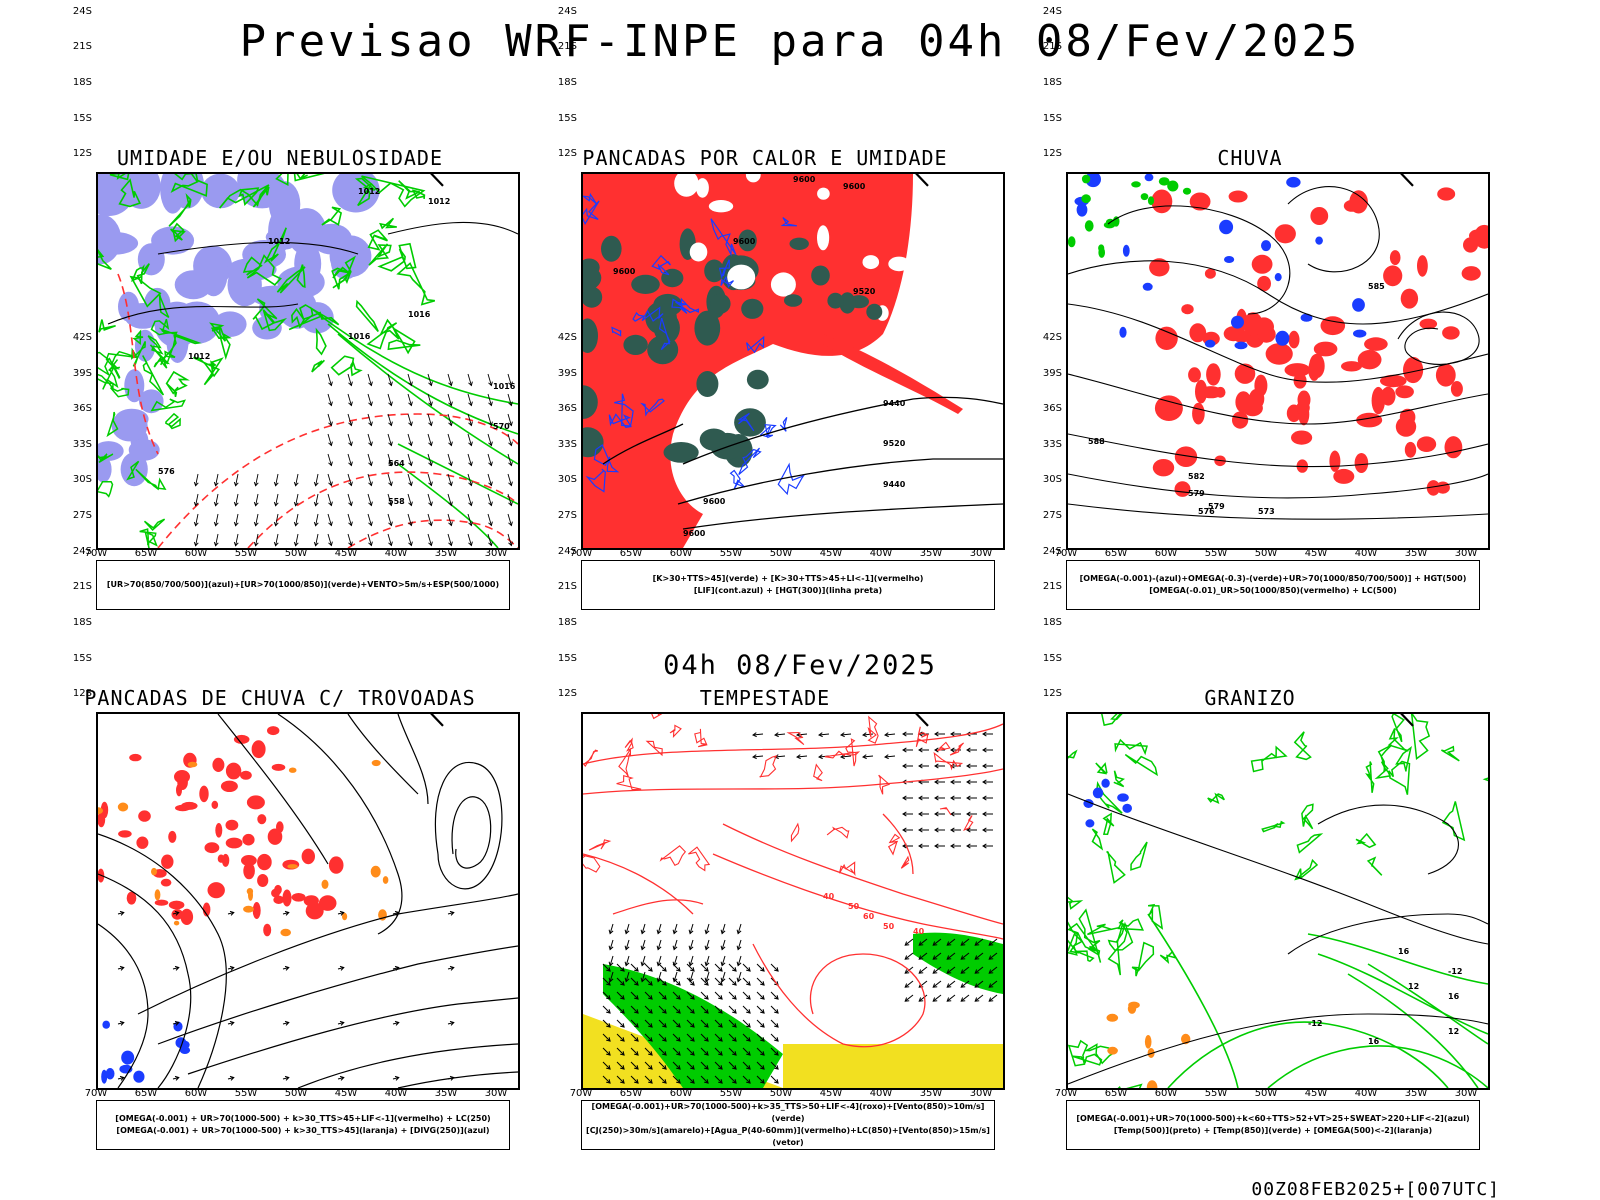  Describe the element at coordinates (1278, 361) in the screenshot. I see `map-frame: 585582579576573588579576` at that location.